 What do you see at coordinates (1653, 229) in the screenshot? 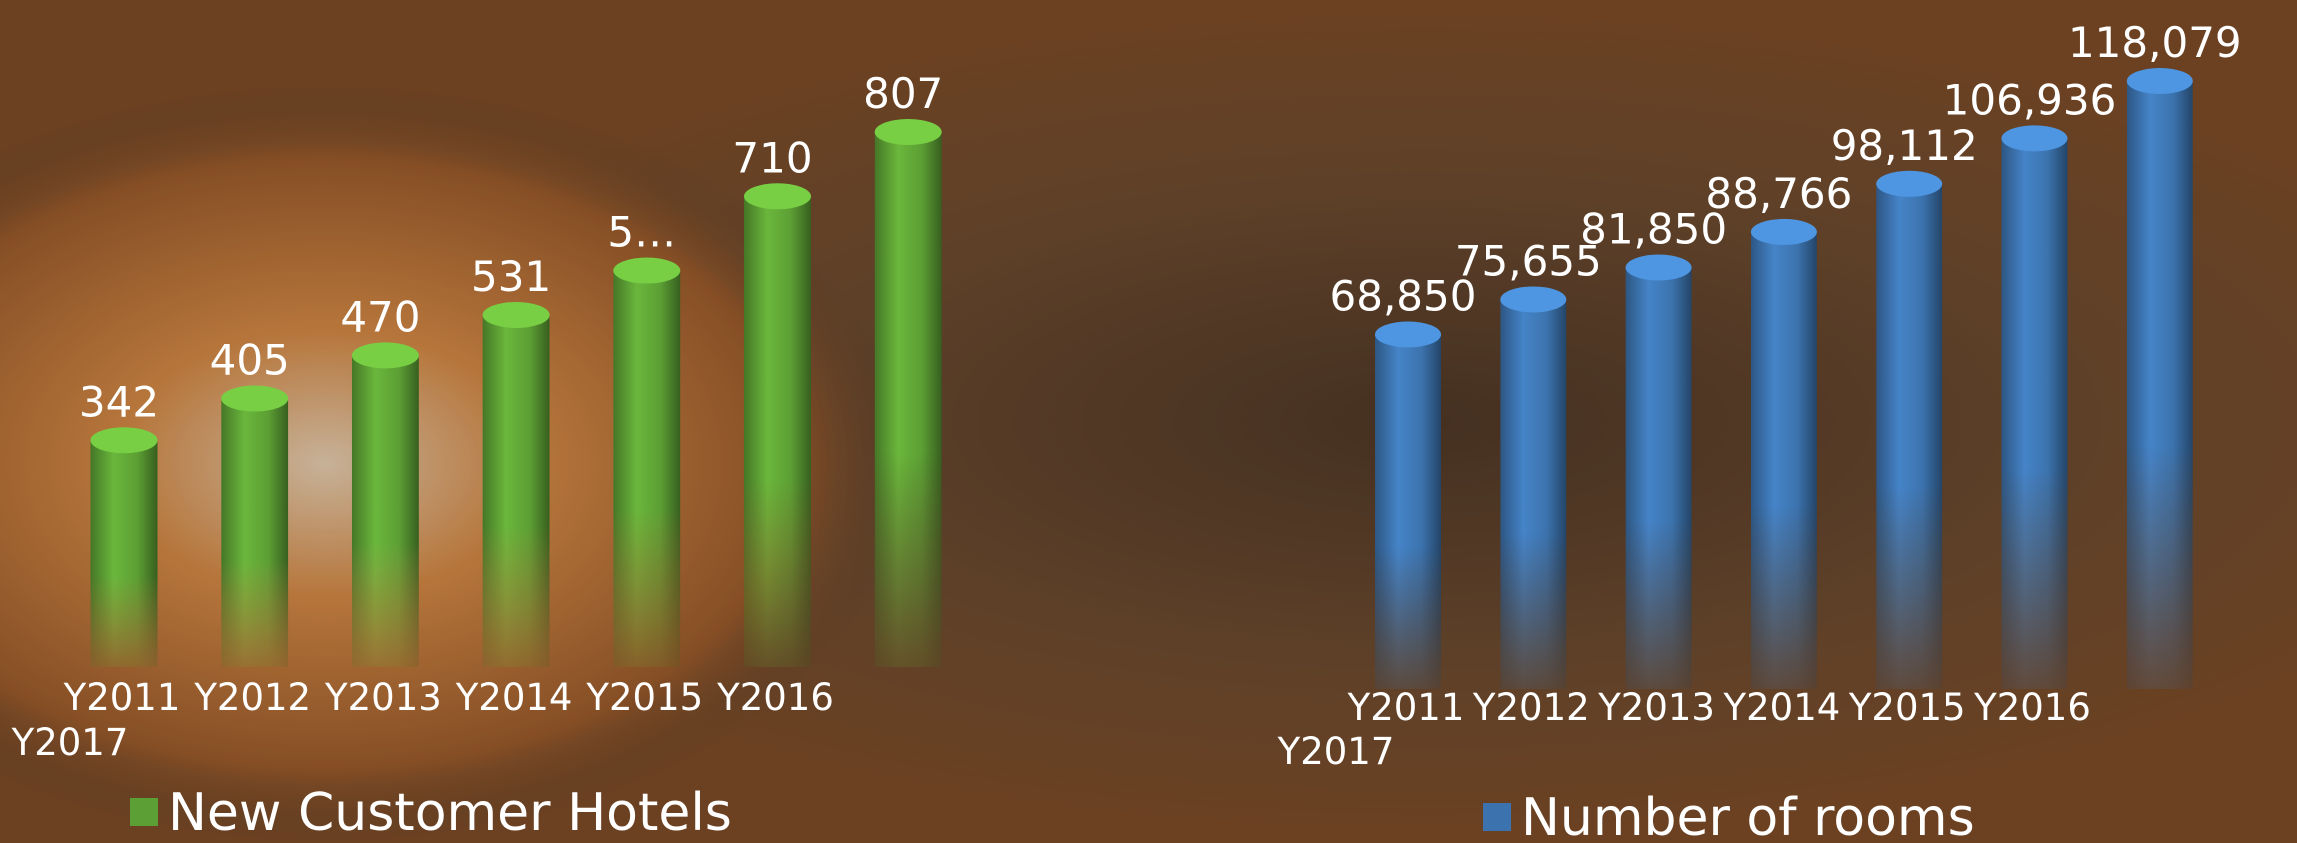
I see `value-label: 81,850` at bounding box center [1653, 229].